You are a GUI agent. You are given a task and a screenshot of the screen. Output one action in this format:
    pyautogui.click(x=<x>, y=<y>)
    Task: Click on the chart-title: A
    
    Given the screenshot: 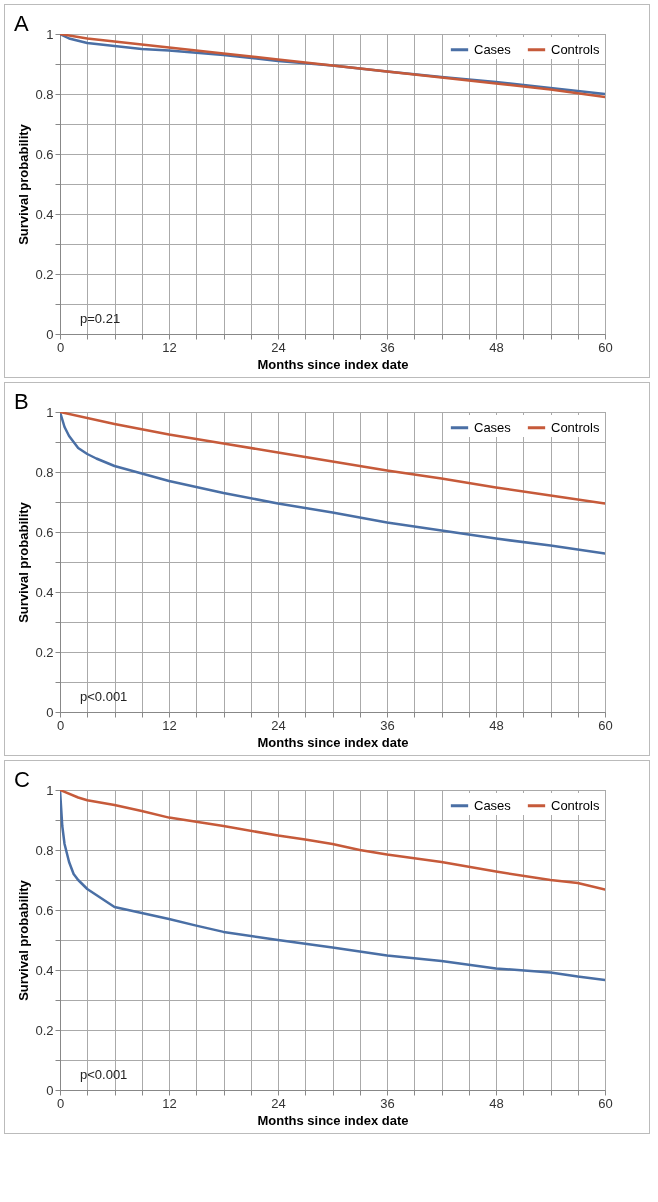 What is the action you would take?
    pyautogui.click(x=21, y=23)
    